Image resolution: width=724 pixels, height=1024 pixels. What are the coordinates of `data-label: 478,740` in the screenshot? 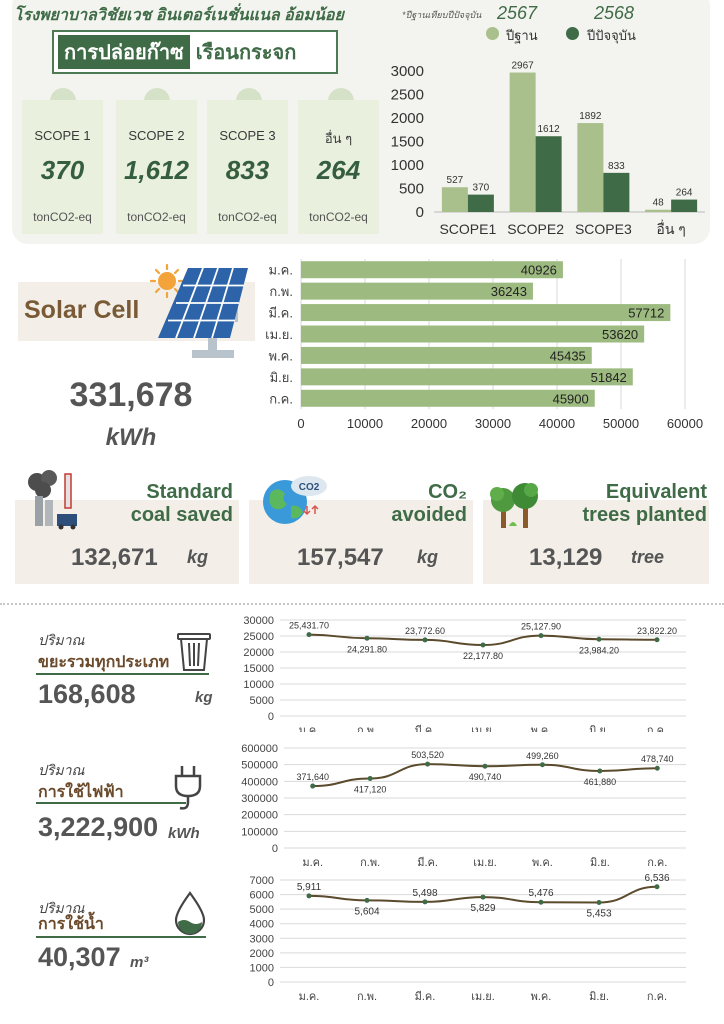 It's located at (657, 759).